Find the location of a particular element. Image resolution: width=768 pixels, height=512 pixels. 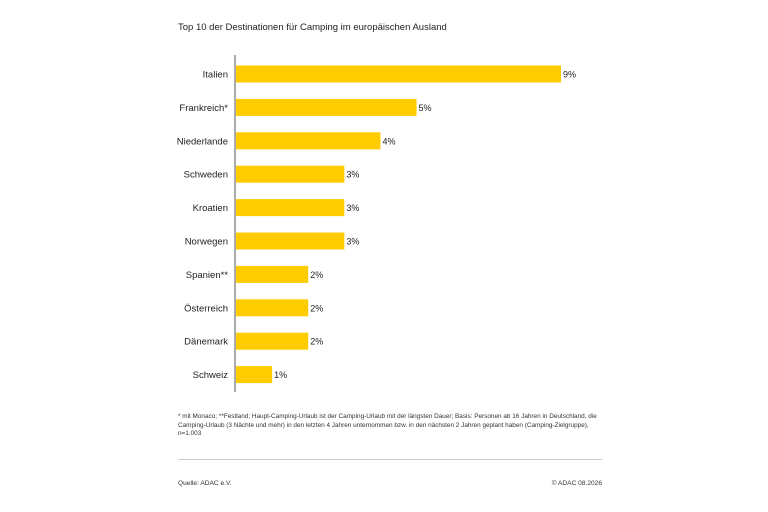

category-label: Kroatien is located at coordinates (210, 208).